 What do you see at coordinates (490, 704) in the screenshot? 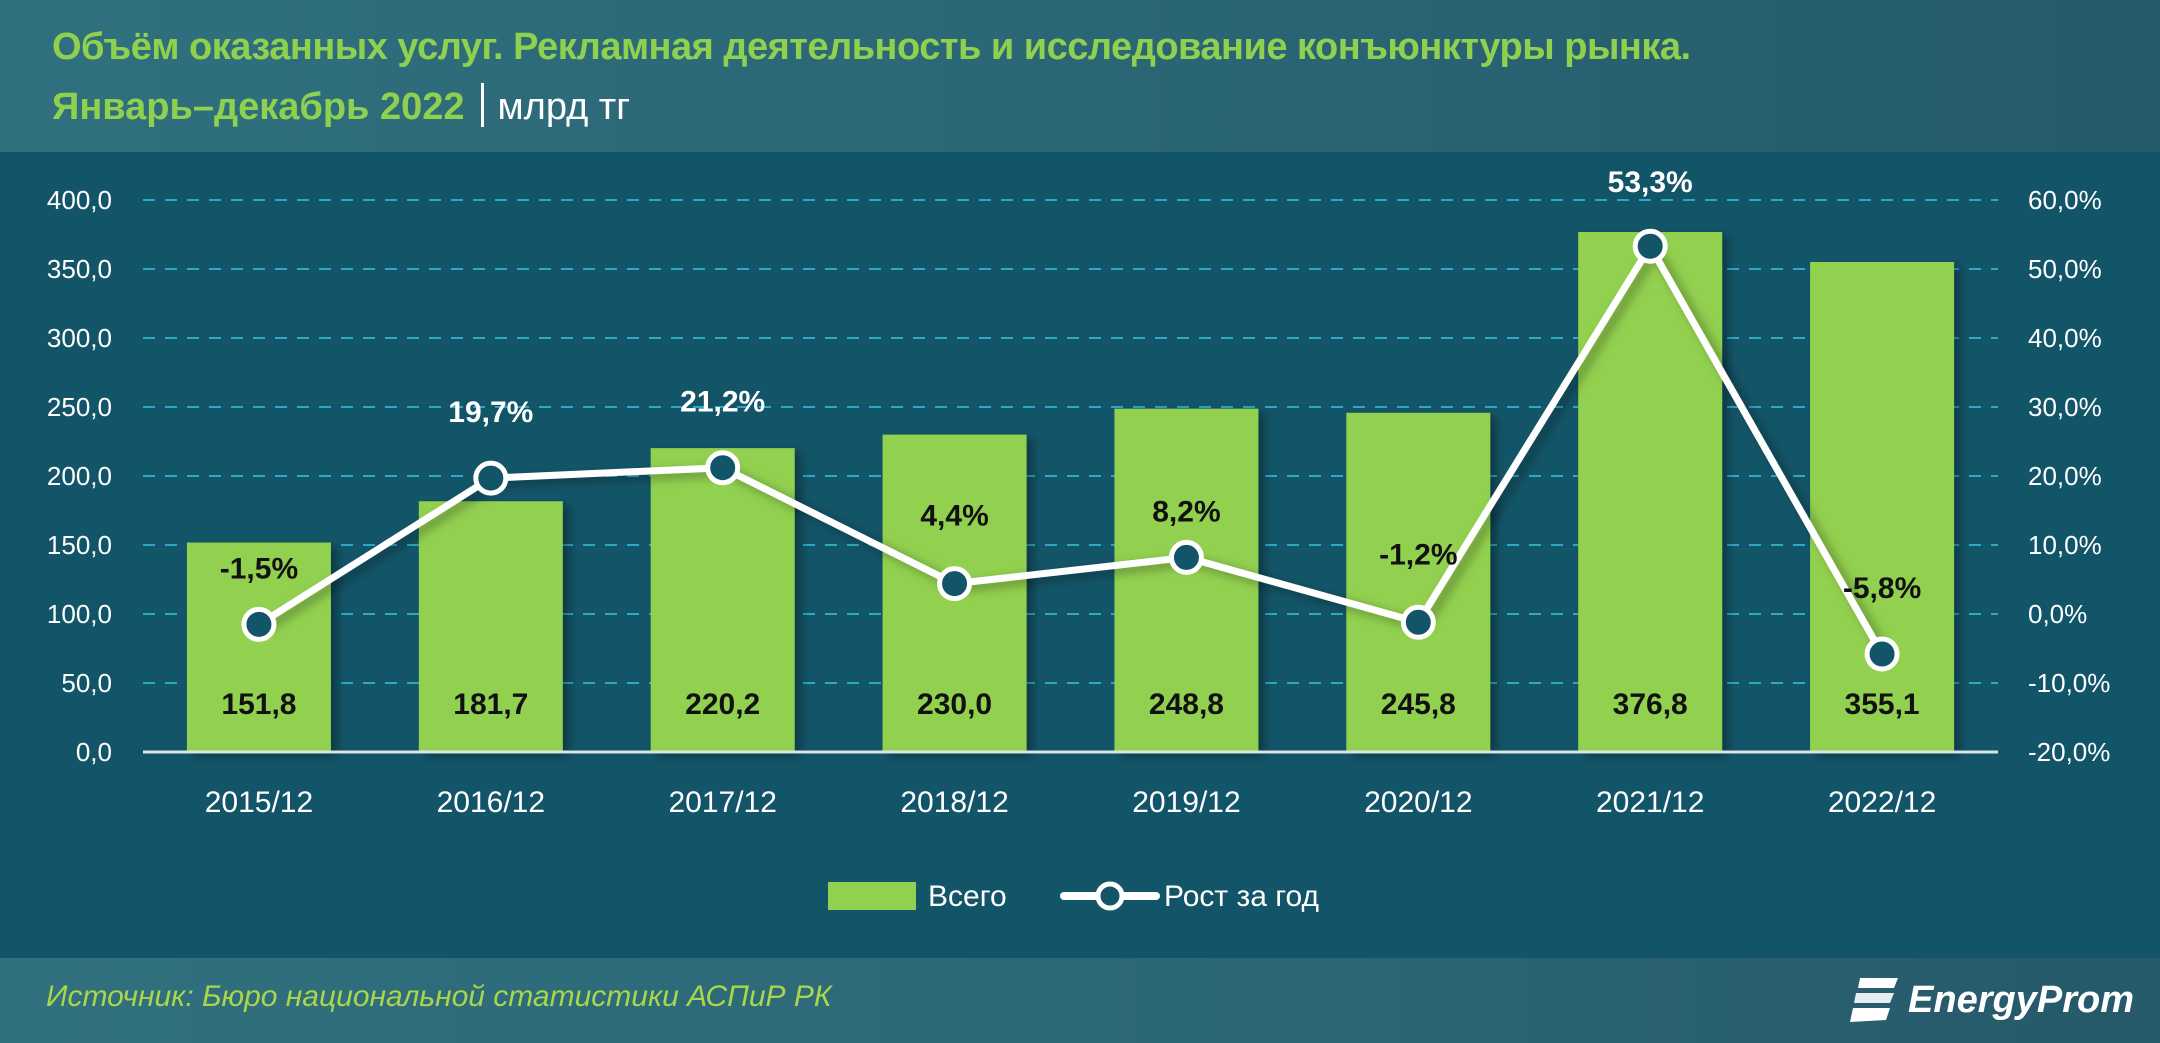
I see `bar-value-label: 181,7` at bounding box center [490, 704].